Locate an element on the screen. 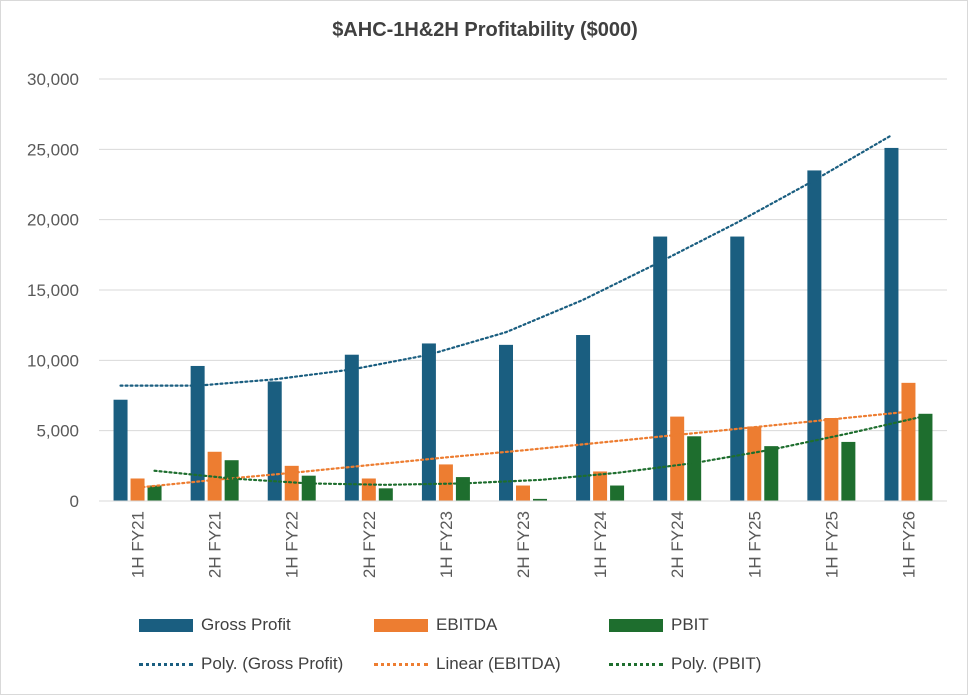 This screenshot has height=696, width=968. legend-item-poly-pbit: Poly. (PBIT) is located at coordinates (685, 664).